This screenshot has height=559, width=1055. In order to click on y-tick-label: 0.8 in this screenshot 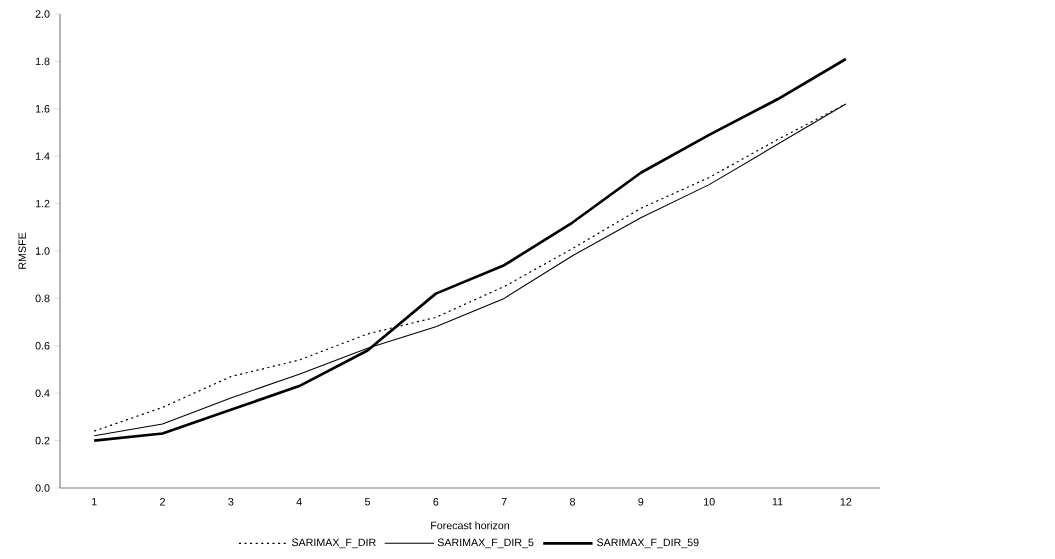, I will do `click(42, 298)`.